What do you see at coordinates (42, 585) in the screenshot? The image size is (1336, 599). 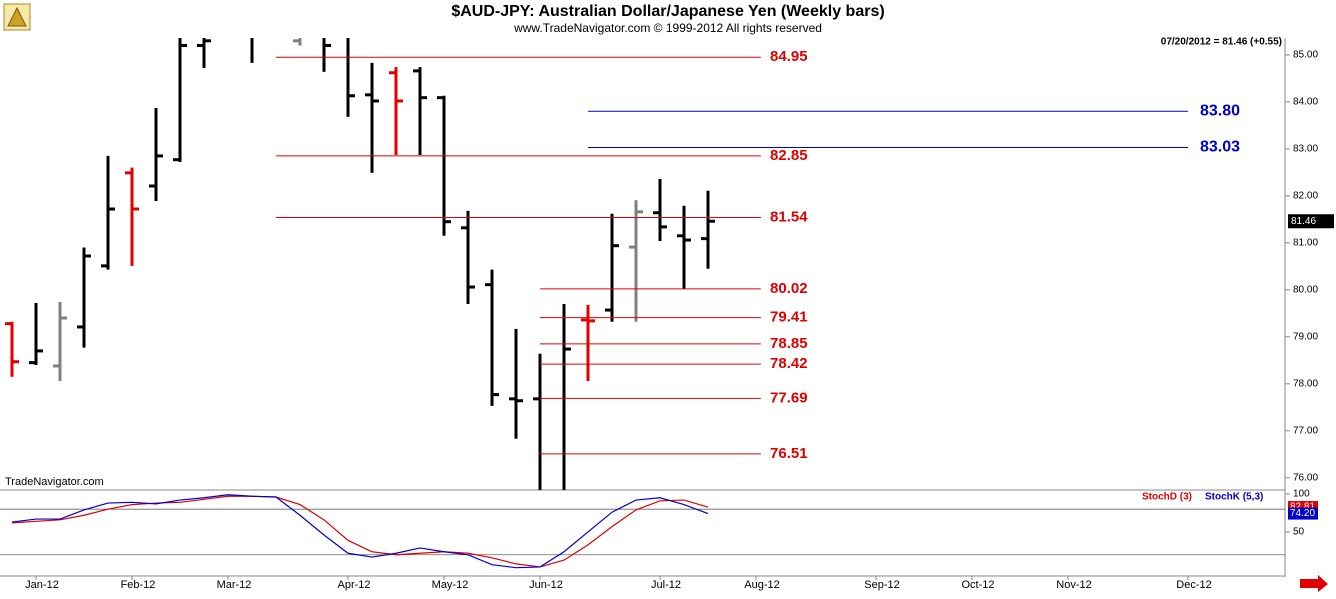 I see `x-tick-label: Jan-12` at bounding box center [42, 585].